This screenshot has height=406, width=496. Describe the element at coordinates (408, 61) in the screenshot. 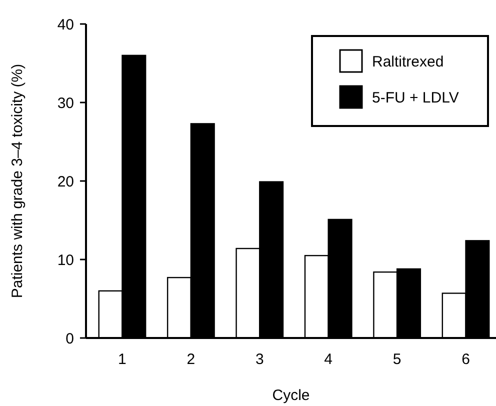

I see `legend-label: Raltitrexed` at that location.